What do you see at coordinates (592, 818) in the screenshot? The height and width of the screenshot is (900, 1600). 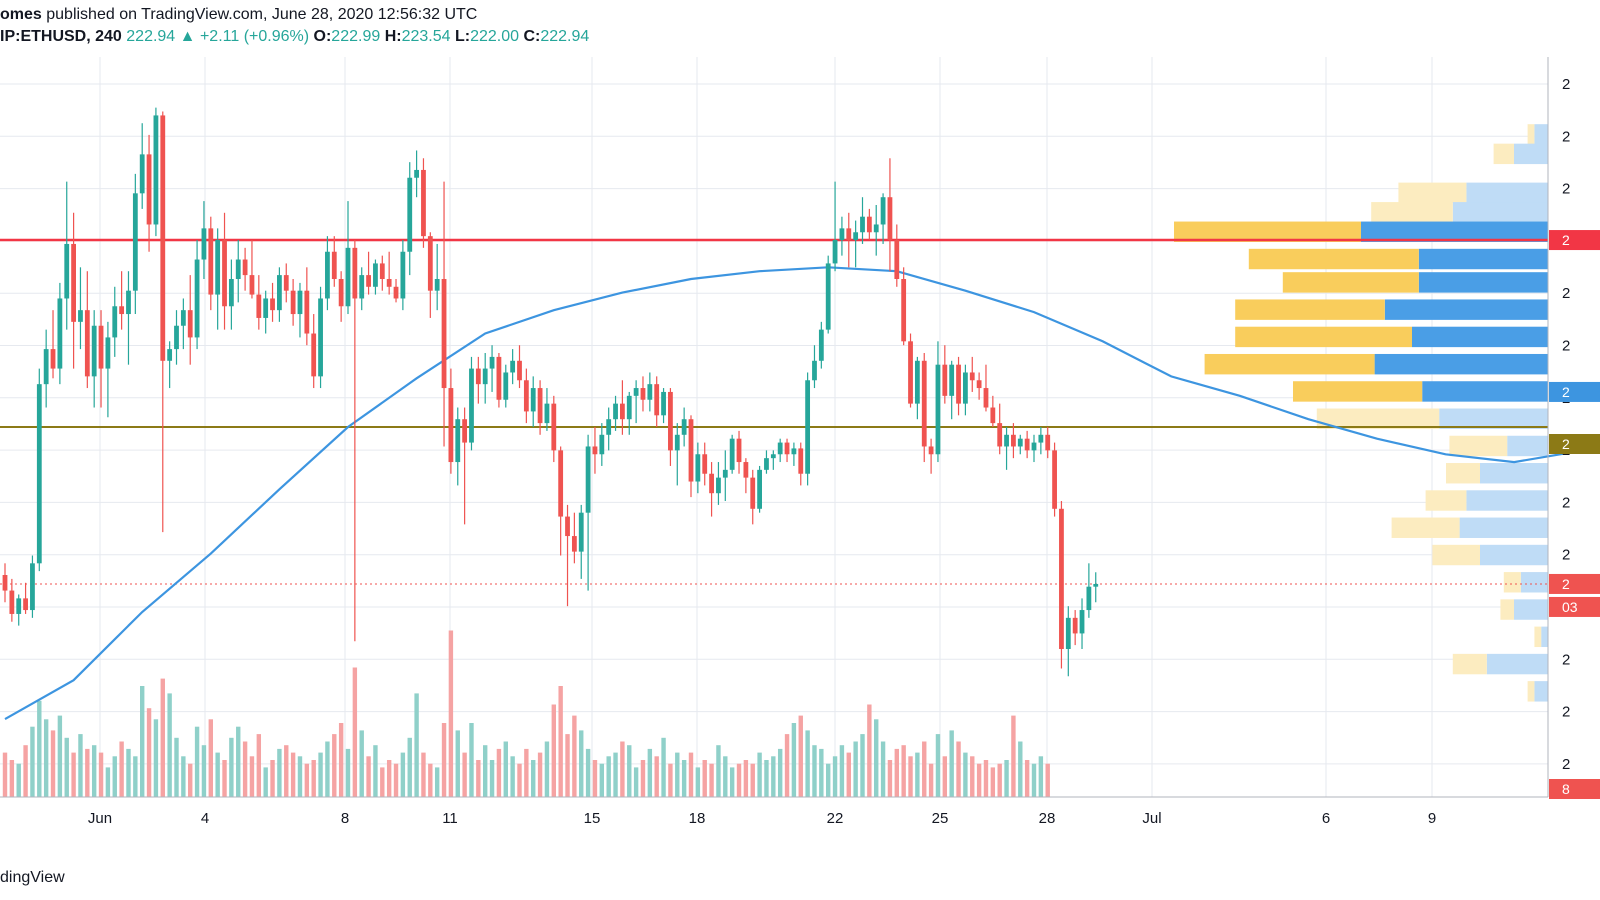 I see `time-tick-label: 15` at bounding box center [592, 818].